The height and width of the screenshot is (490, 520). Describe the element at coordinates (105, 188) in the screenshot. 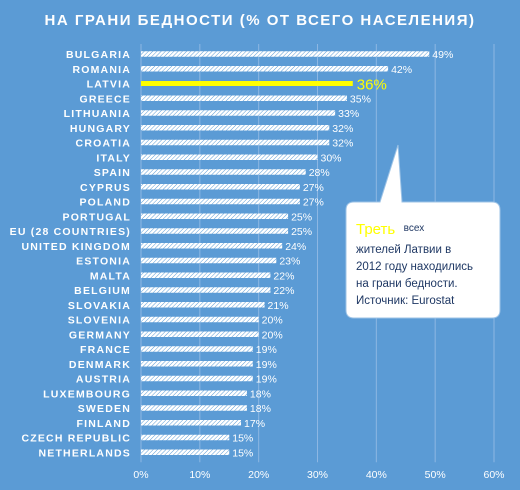

I see `category-label: CYPRUS` at that location.